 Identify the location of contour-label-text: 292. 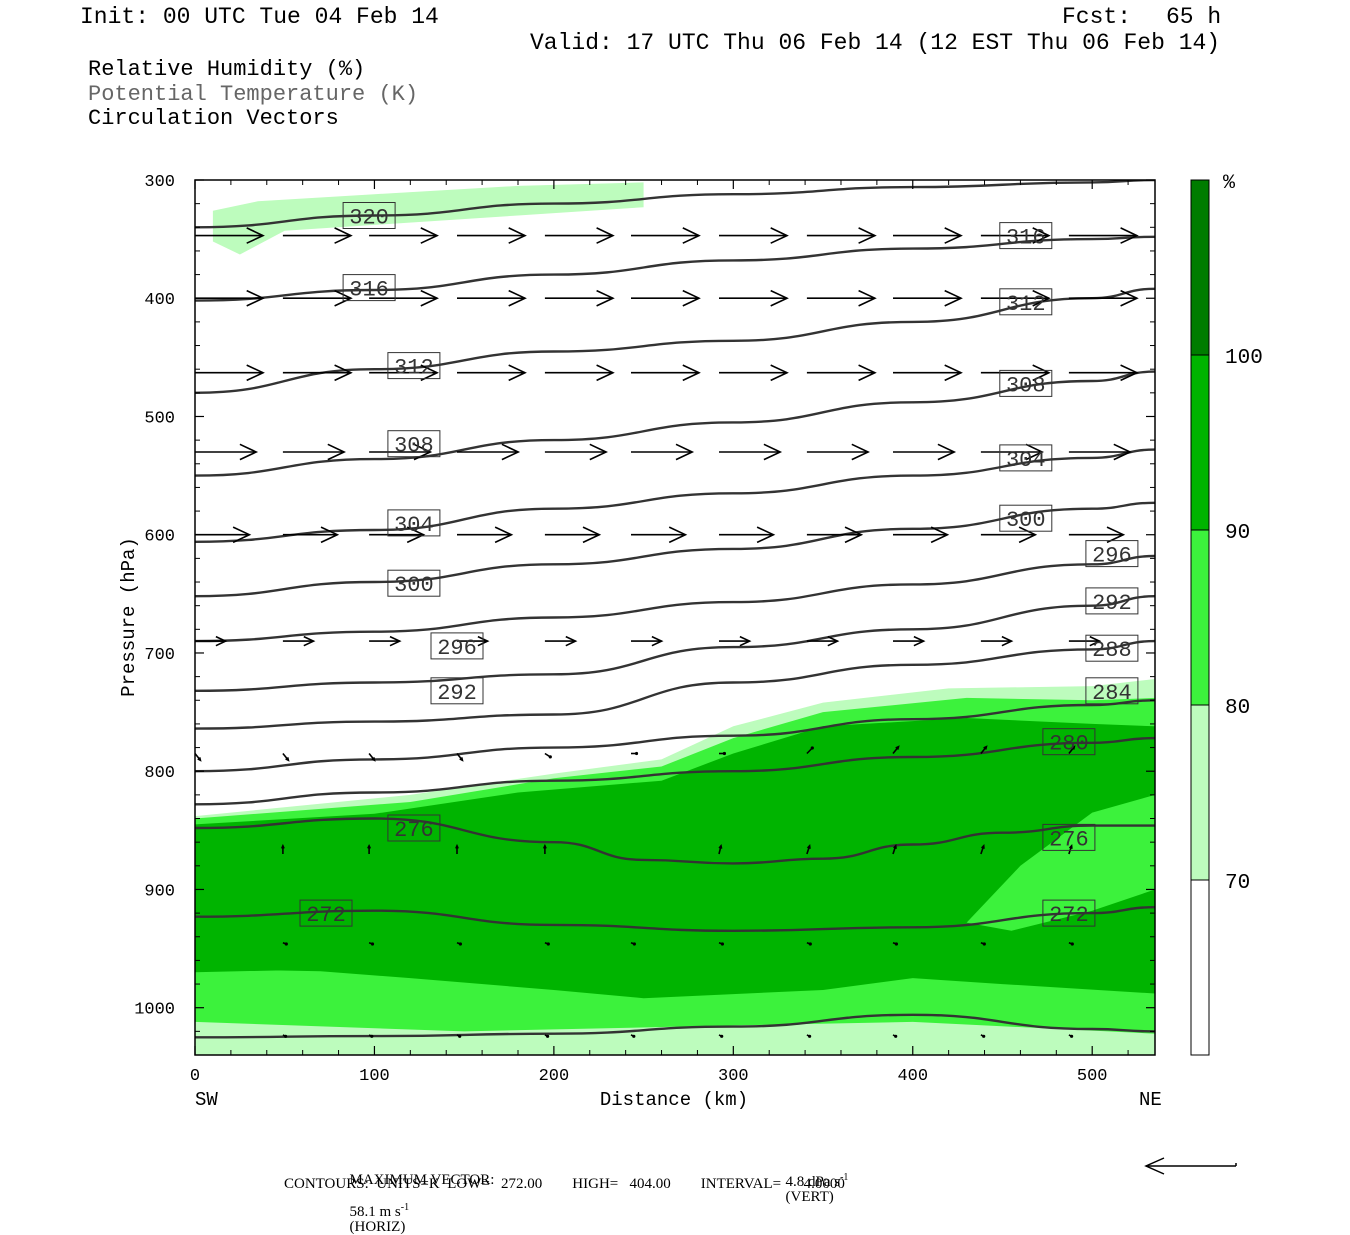
(1112, 603).